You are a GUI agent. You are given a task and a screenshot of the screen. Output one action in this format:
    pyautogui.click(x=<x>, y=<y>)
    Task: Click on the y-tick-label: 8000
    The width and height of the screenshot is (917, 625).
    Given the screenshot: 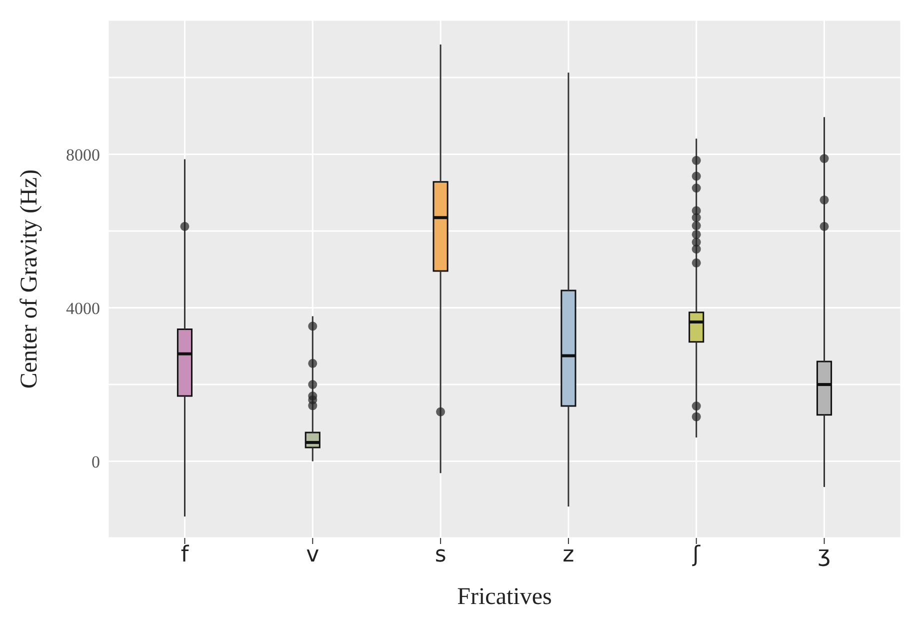 What is the action you would take?
    pyautogui.click(x=83, y=154)
    